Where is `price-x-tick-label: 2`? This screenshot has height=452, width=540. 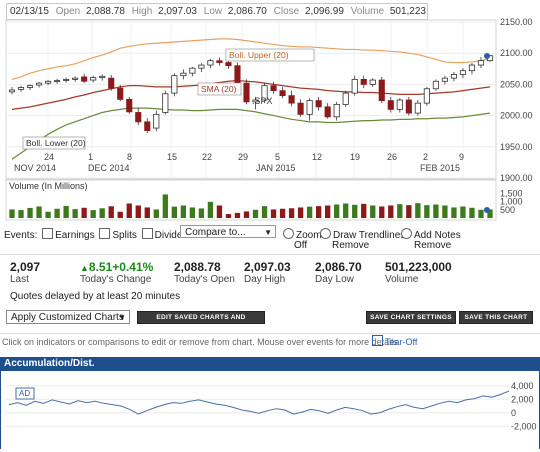 price-x-tick-label: 2 is located at coordinates (425, 157).